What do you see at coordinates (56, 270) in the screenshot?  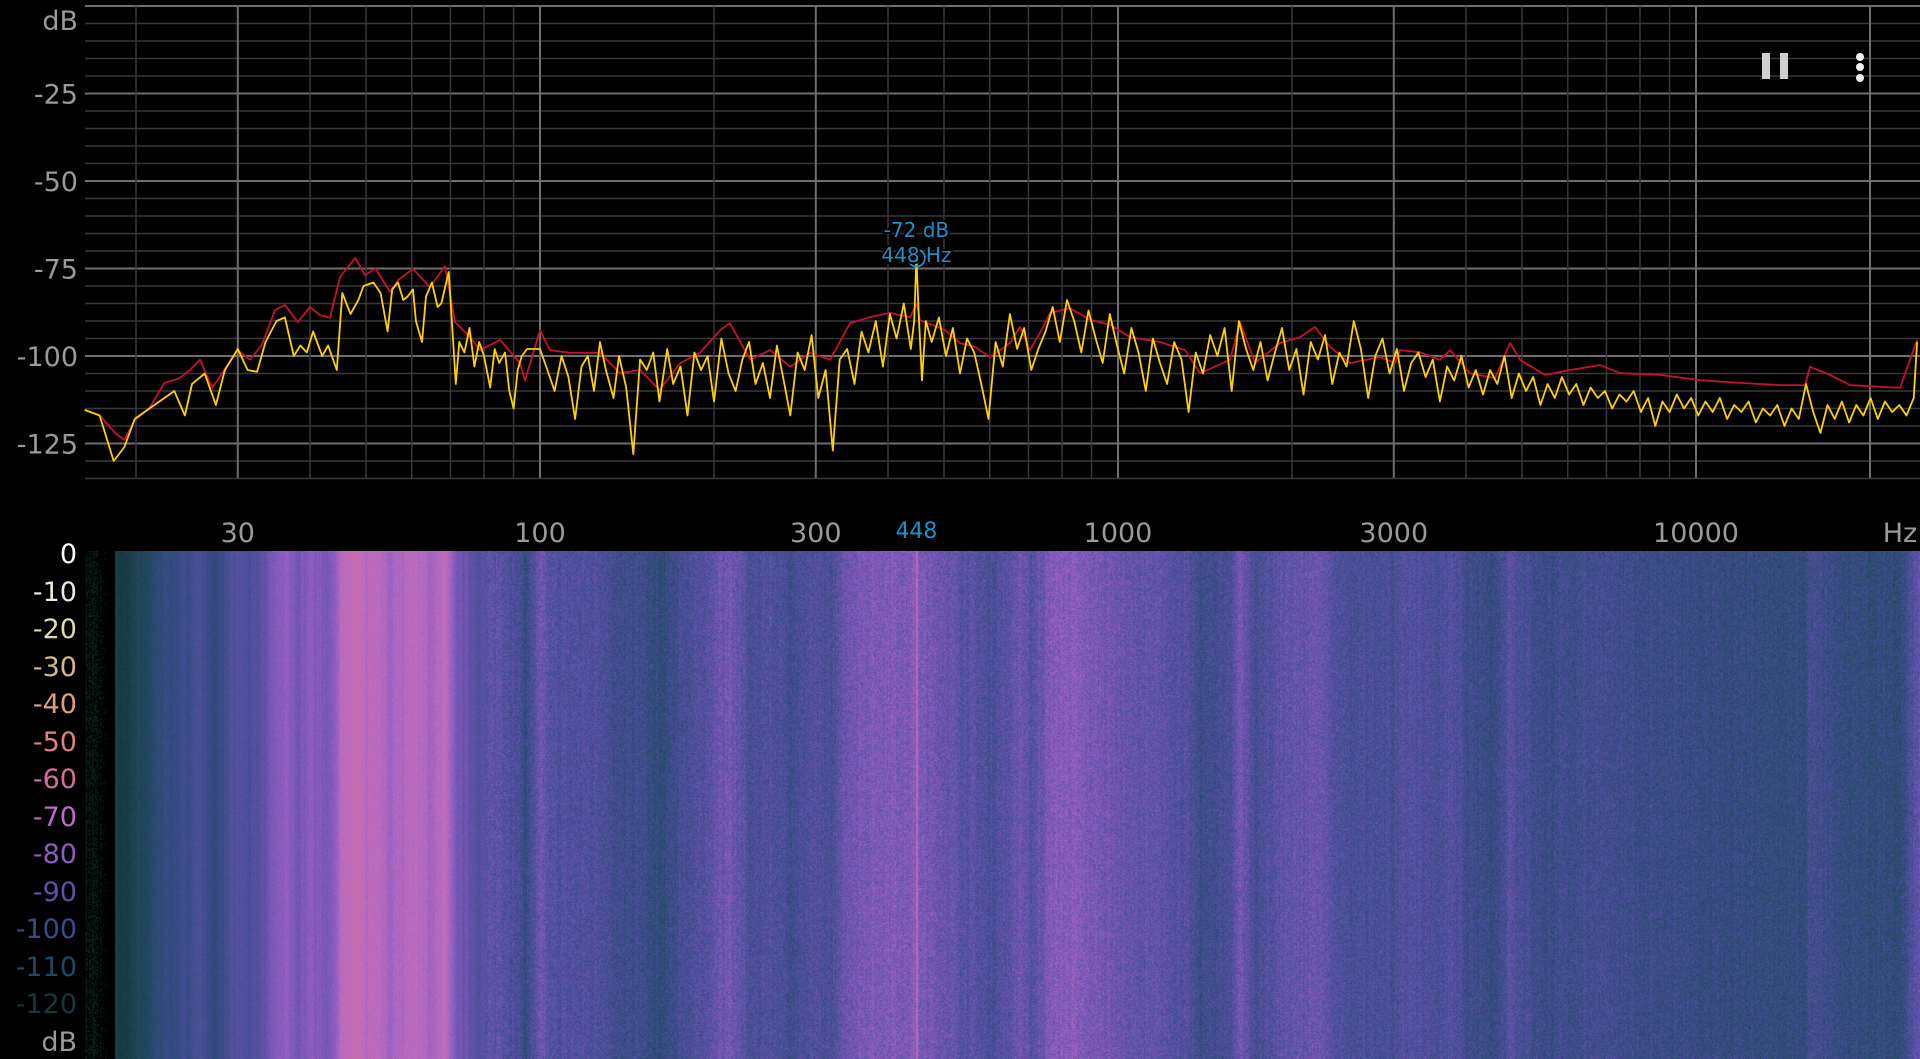 I see `y-tick-label: -75` at bounding box center [56, 270].